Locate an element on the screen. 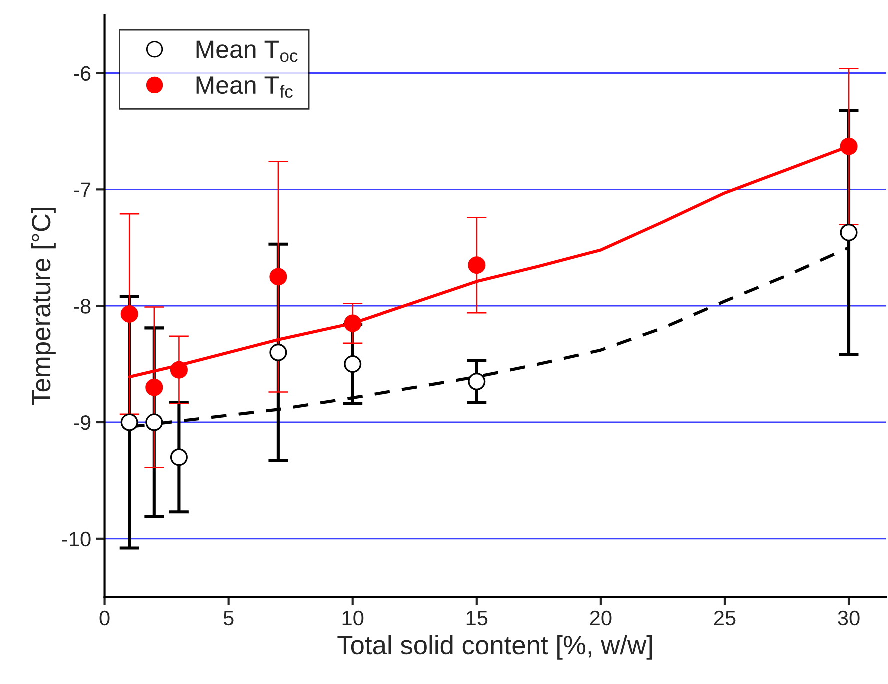 The height and width of the screenshot is (684, 888). x-axis-title: Total solid content [%, w/w] is located at coordinates (495, 647).